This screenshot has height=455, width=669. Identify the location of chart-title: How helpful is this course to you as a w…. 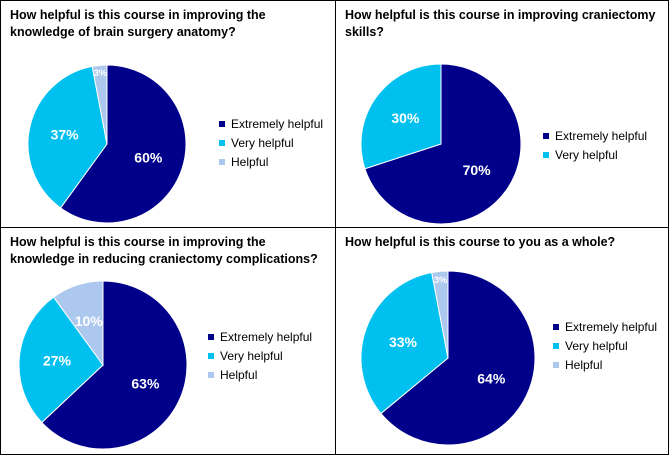
(480, 242).